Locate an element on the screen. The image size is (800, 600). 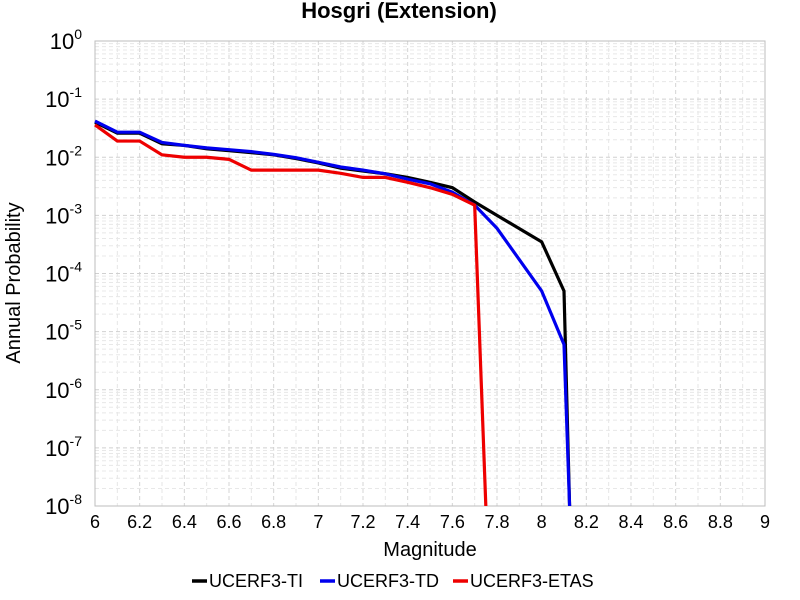
legend: UCERF3-TI UCERF3-TD UCERF3-ETAS is located at coordinates (393, 581).